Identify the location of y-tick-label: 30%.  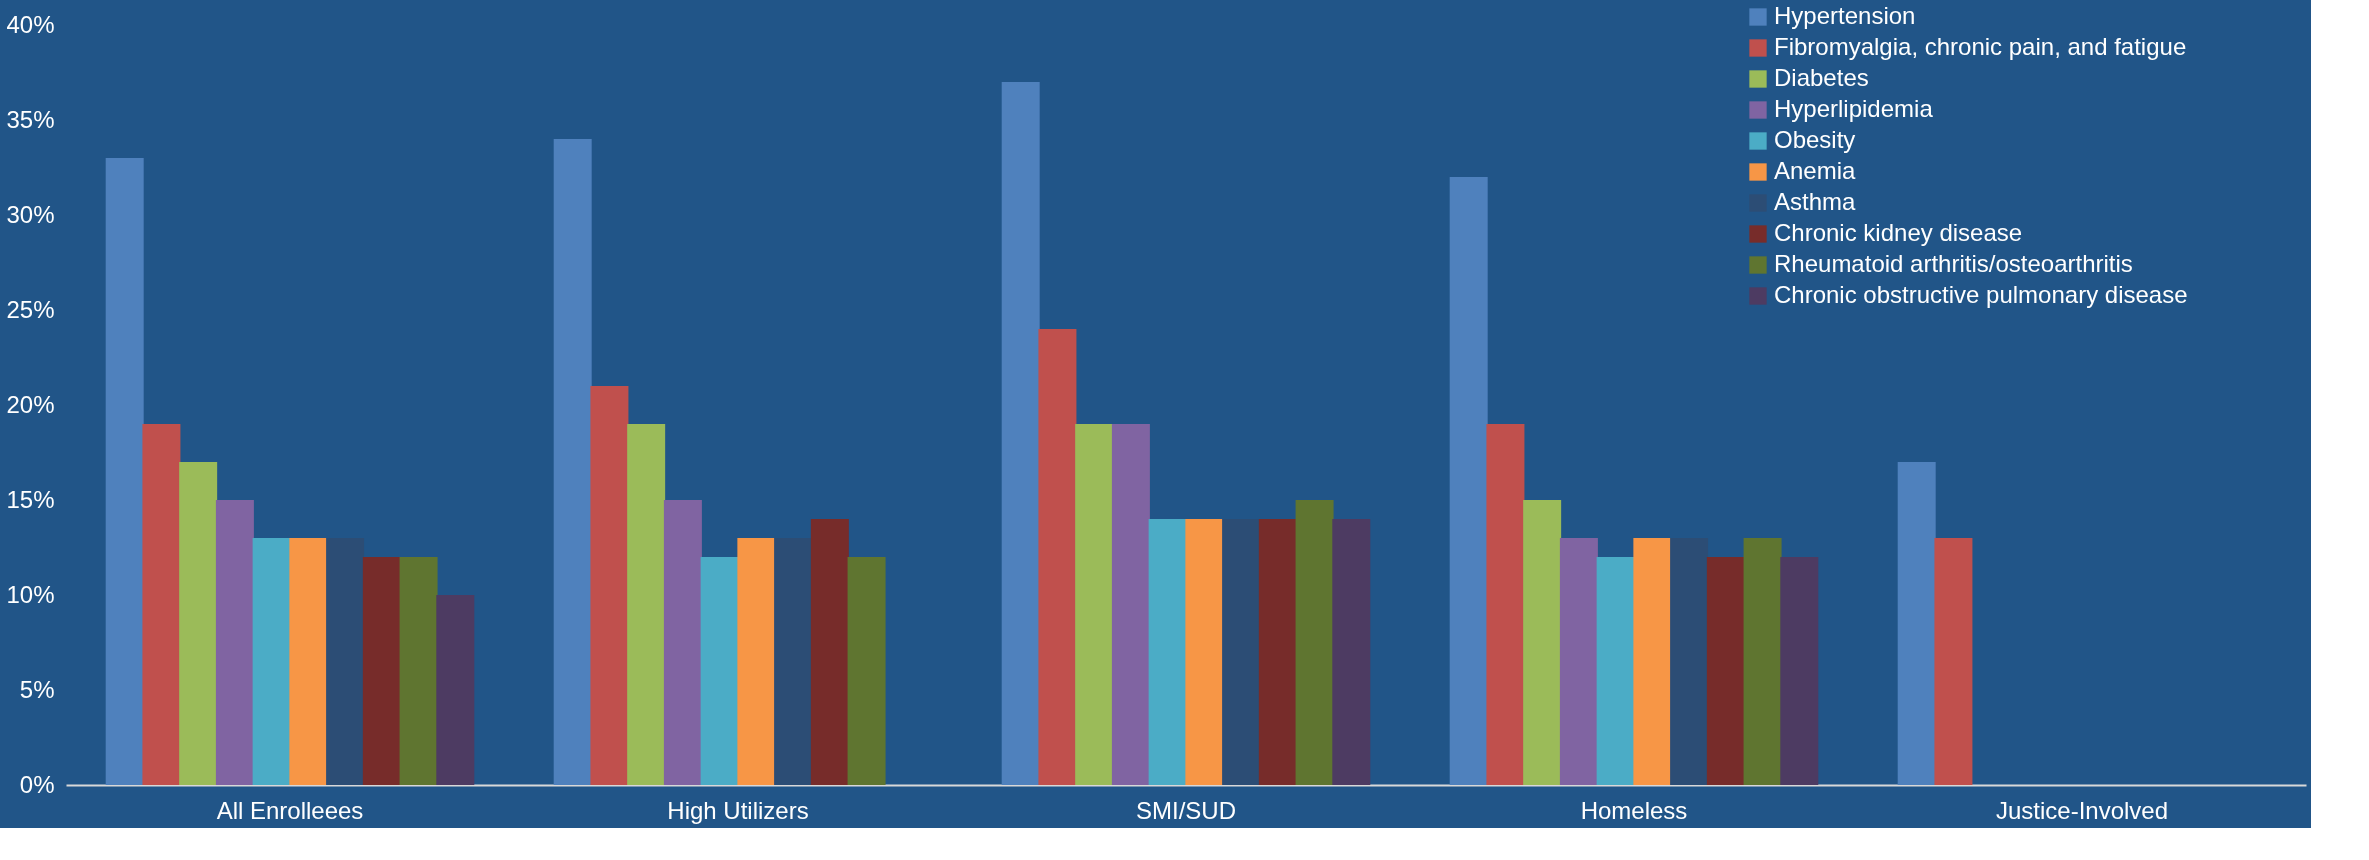
(30, 214).